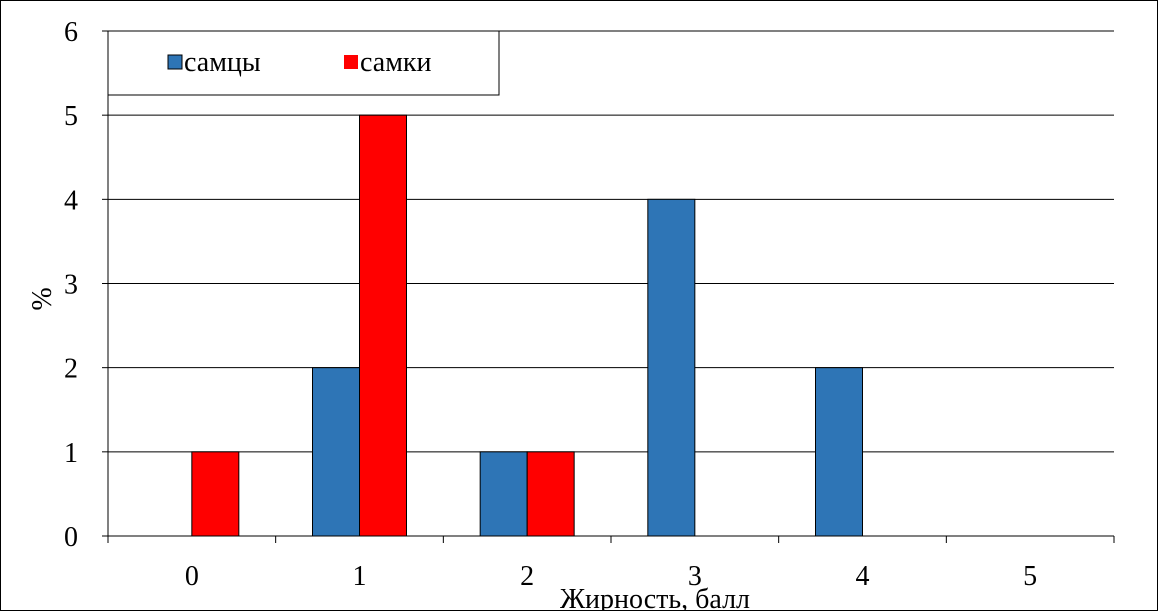  Describe the element at coordinates (71, 116) in the screenshot. I see `y-tick-label: 5` at that location.